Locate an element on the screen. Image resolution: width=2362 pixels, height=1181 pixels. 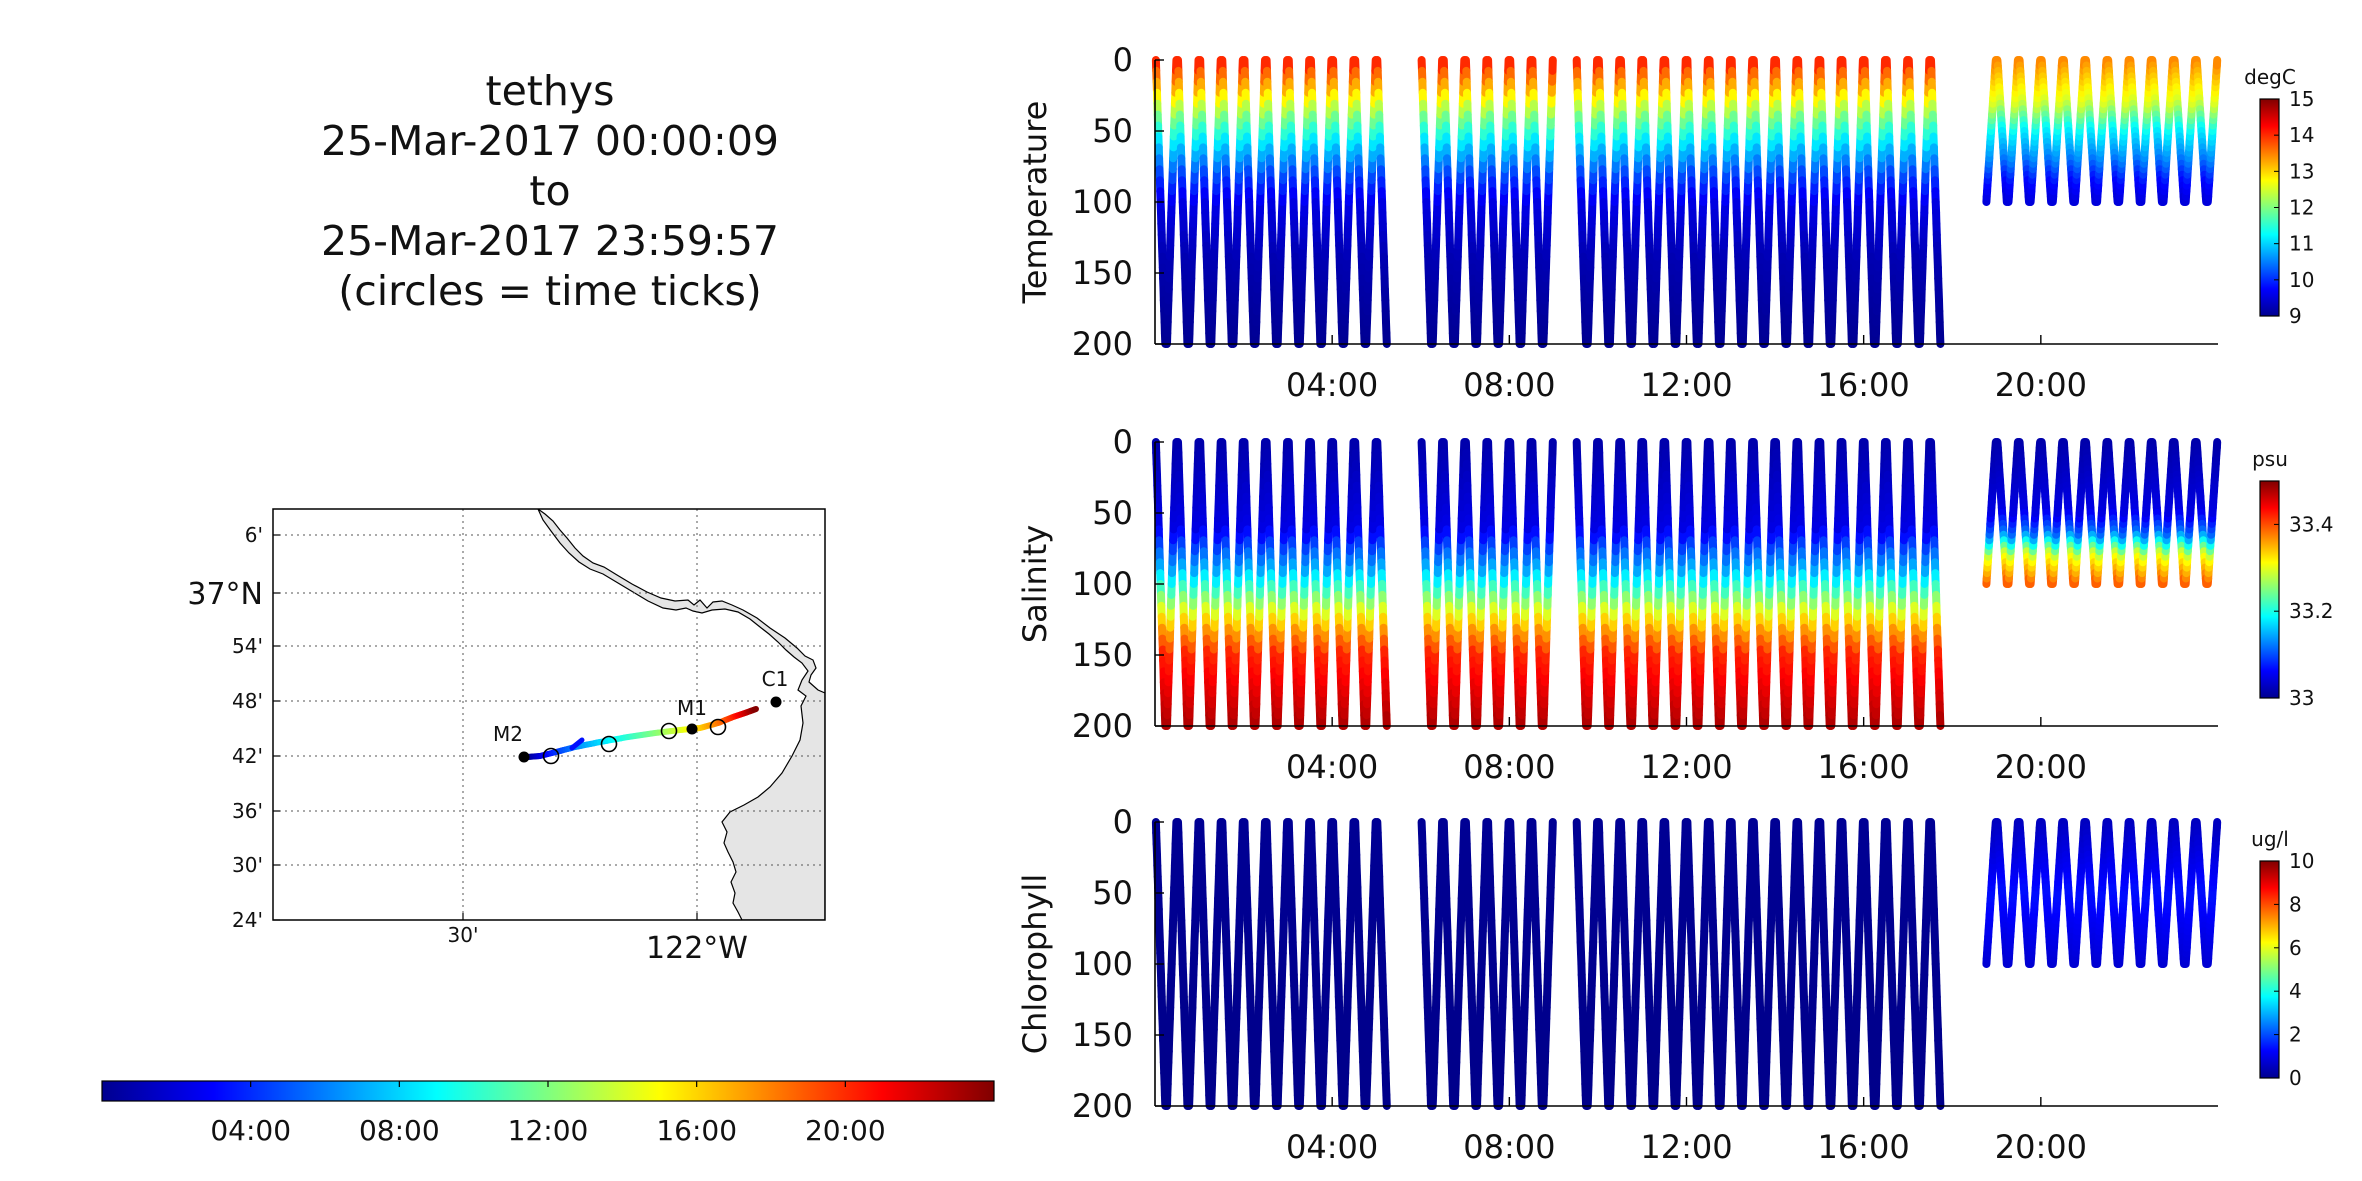
glider-track is located at coordinates (641, 735).